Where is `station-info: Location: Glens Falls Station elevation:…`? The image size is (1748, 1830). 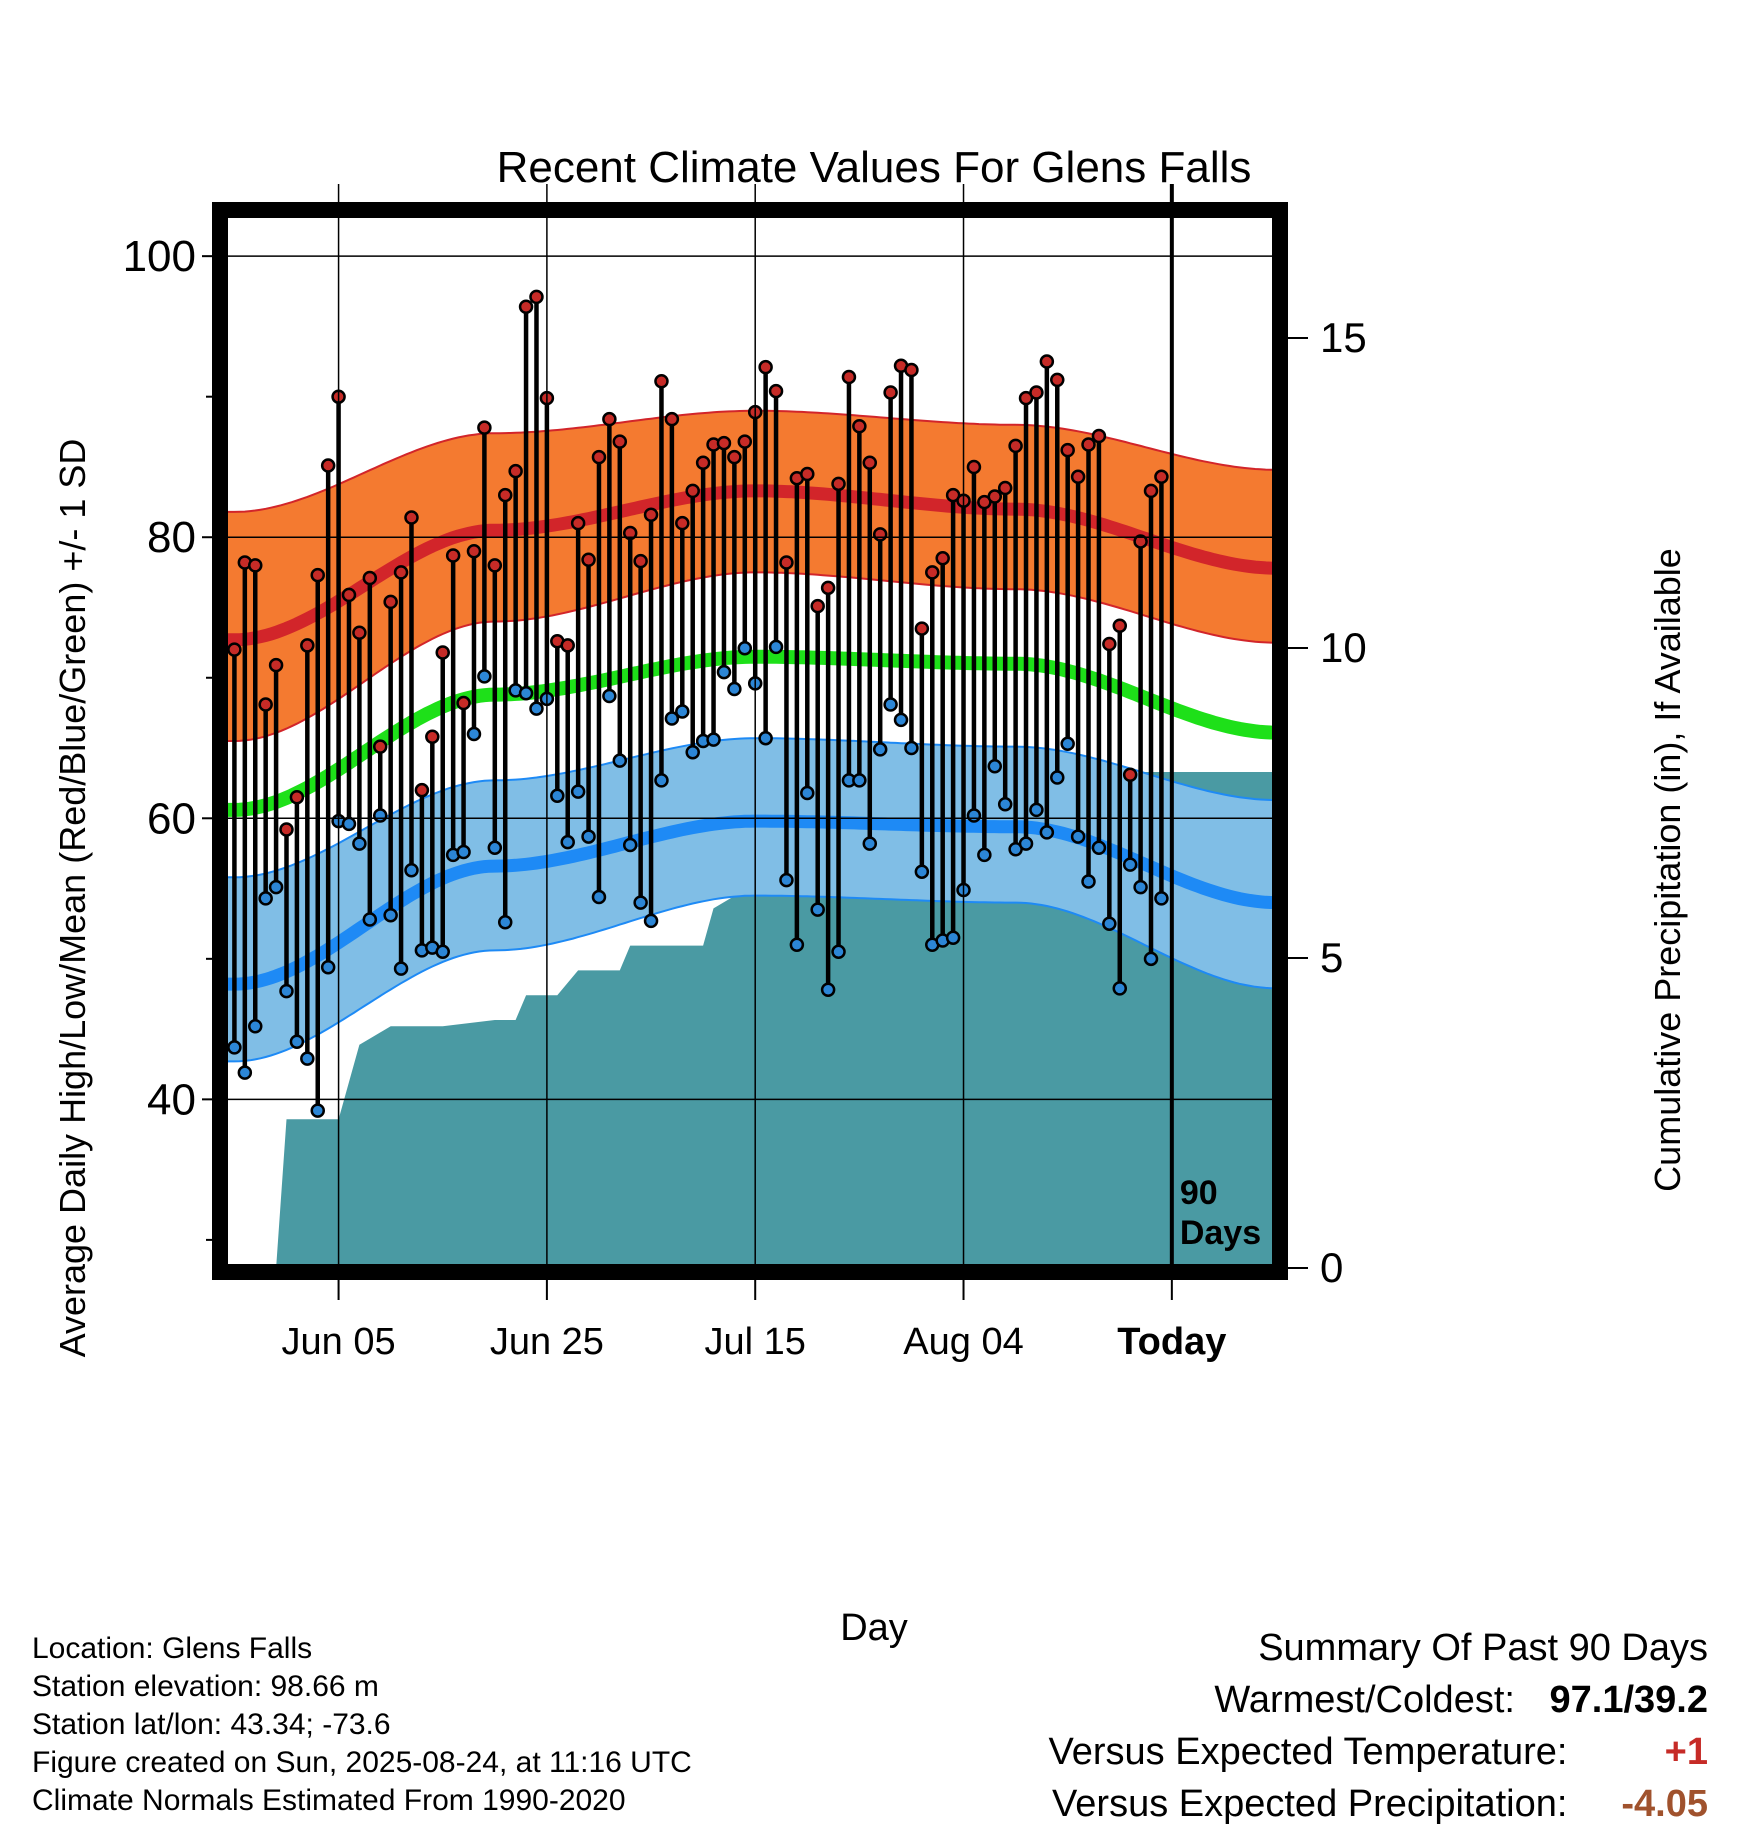
station-info: Location: Glens Falls Station elevation:… is located at coordinates (362, 1725).